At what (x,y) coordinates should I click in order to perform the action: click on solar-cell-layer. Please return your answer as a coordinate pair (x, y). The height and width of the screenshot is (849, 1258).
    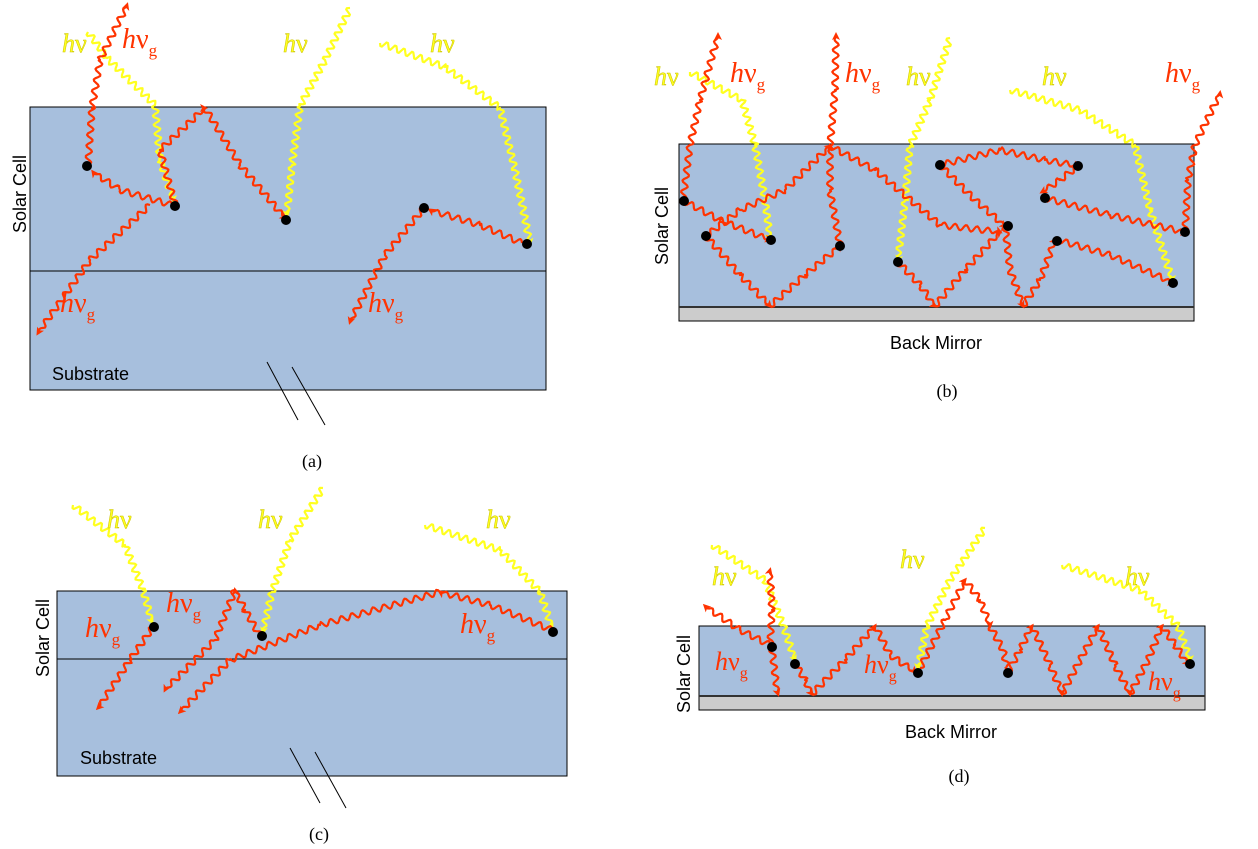
    Looking at the image, I should click on (952, 661).